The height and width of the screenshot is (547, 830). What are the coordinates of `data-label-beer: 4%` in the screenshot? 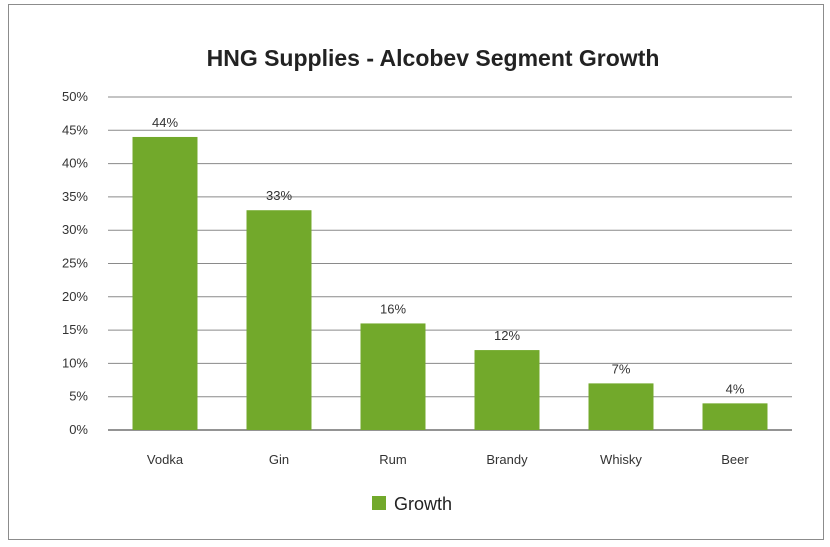 It's located at (735, 388).